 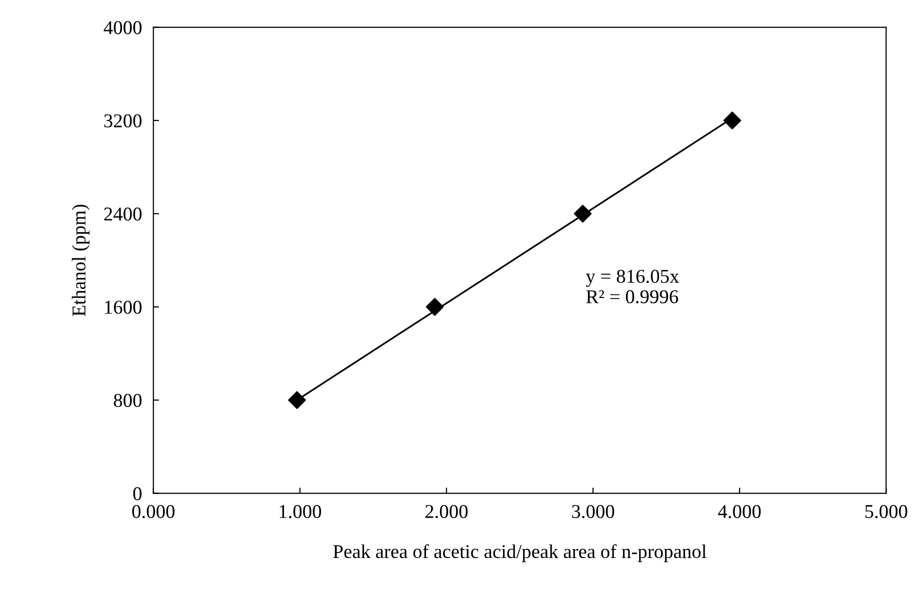 I want to click on y-tick-label: 3200, so click(x=123, y=121).